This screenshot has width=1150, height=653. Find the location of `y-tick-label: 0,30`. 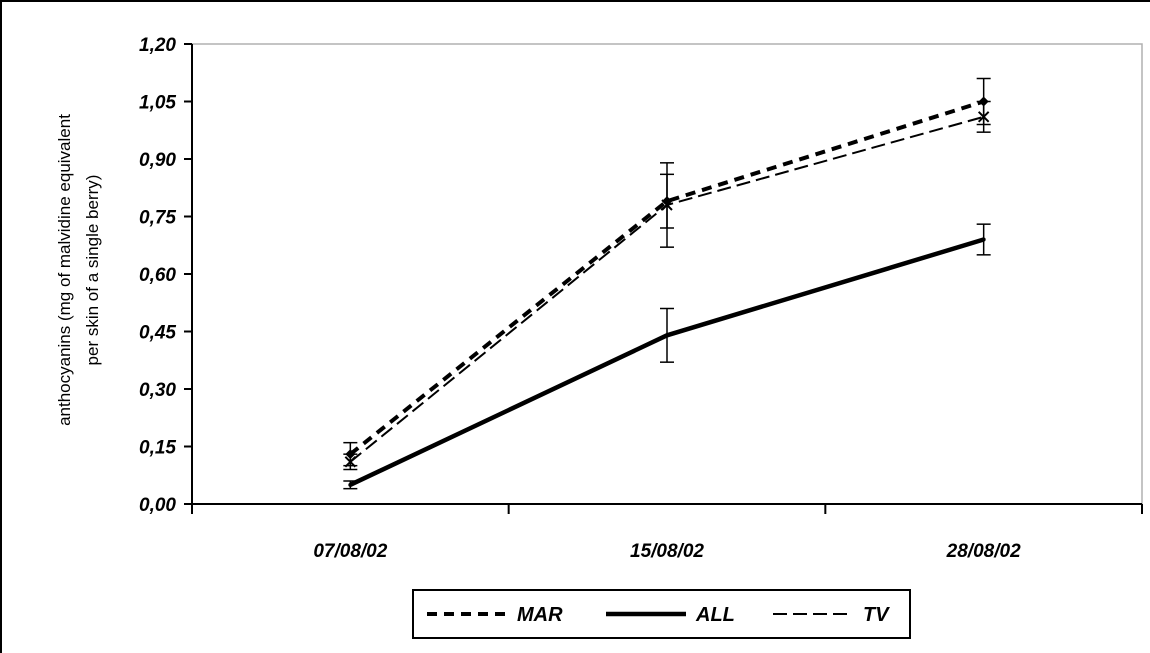

y-tick-label: 0,30 is located at coordinates (157, 390).